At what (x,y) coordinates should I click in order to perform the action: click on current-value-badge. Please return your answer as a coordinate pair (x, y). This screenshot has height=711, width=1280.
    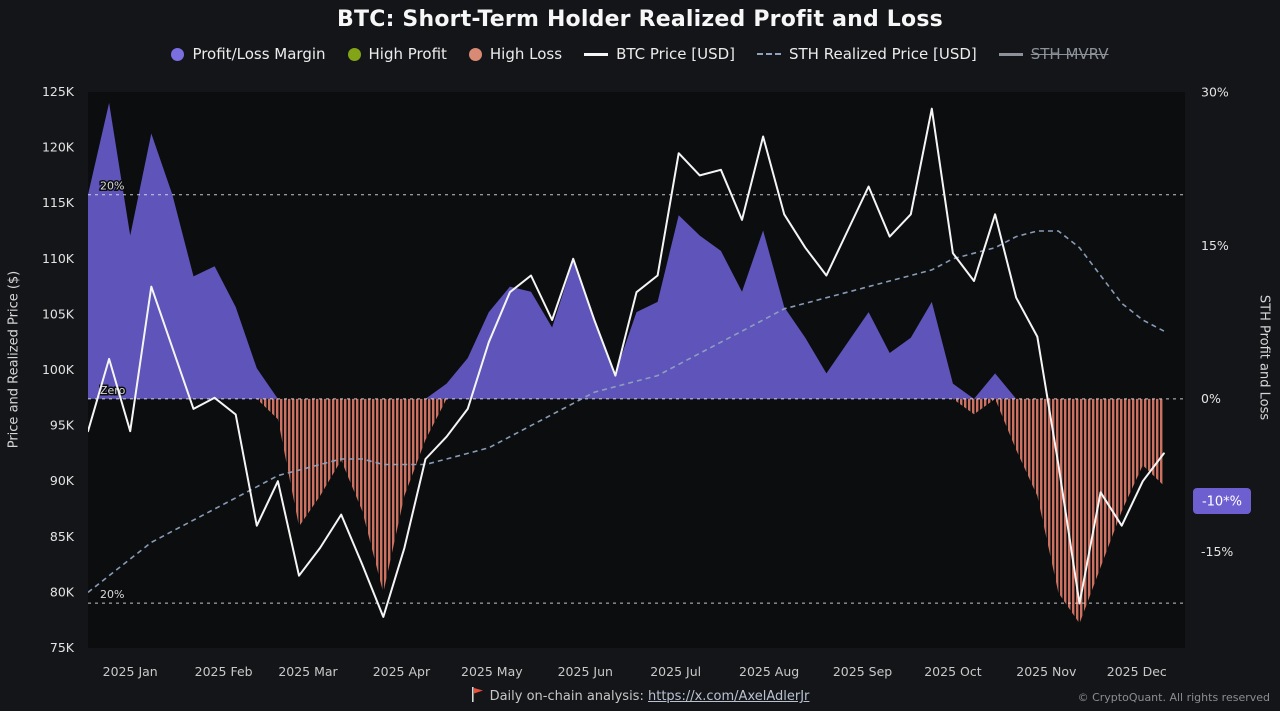
    Looking at the image, I should click on (1222, 500).